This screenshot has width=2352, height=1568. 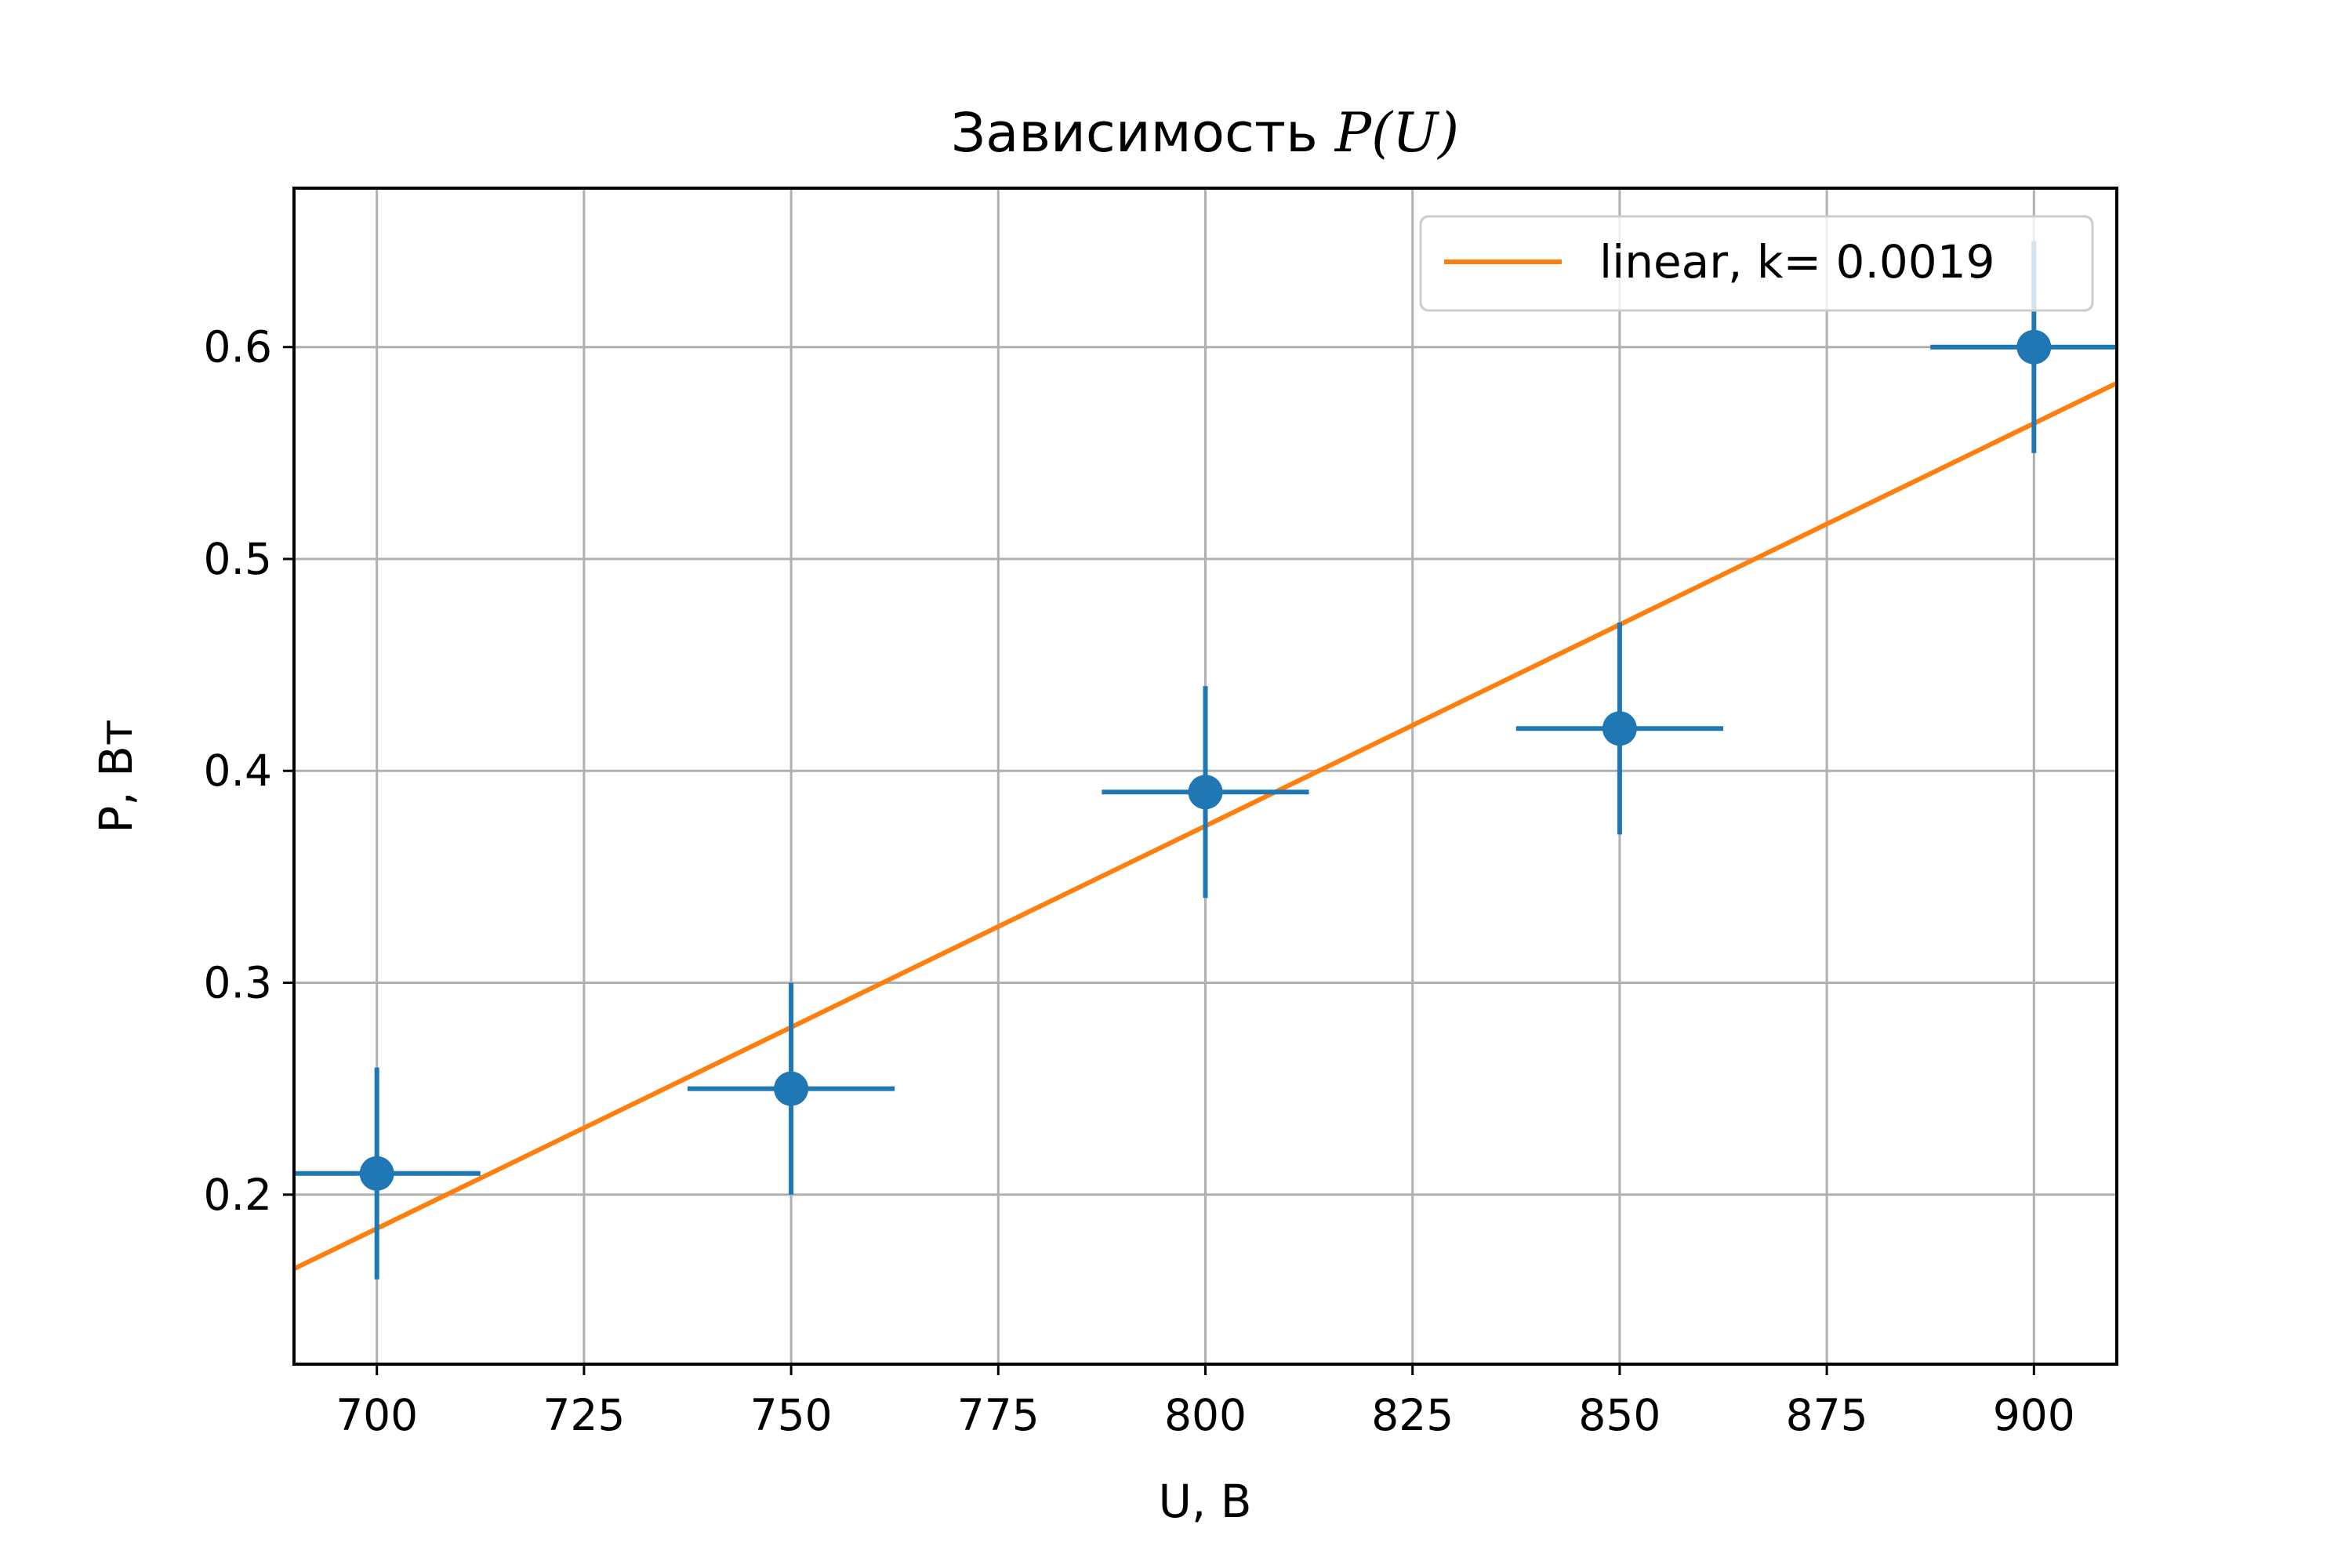 I want to click on legend: linear, k= 0.0019, so click(x=1756, y=263).